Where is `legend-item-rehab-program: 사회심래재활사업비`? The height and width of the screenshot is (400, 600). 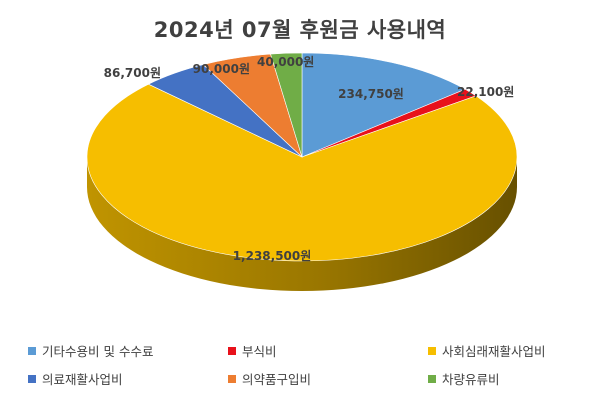 legend-item-rehab-program: 사회심래재활사업비 is located at coordinates (508, 350).